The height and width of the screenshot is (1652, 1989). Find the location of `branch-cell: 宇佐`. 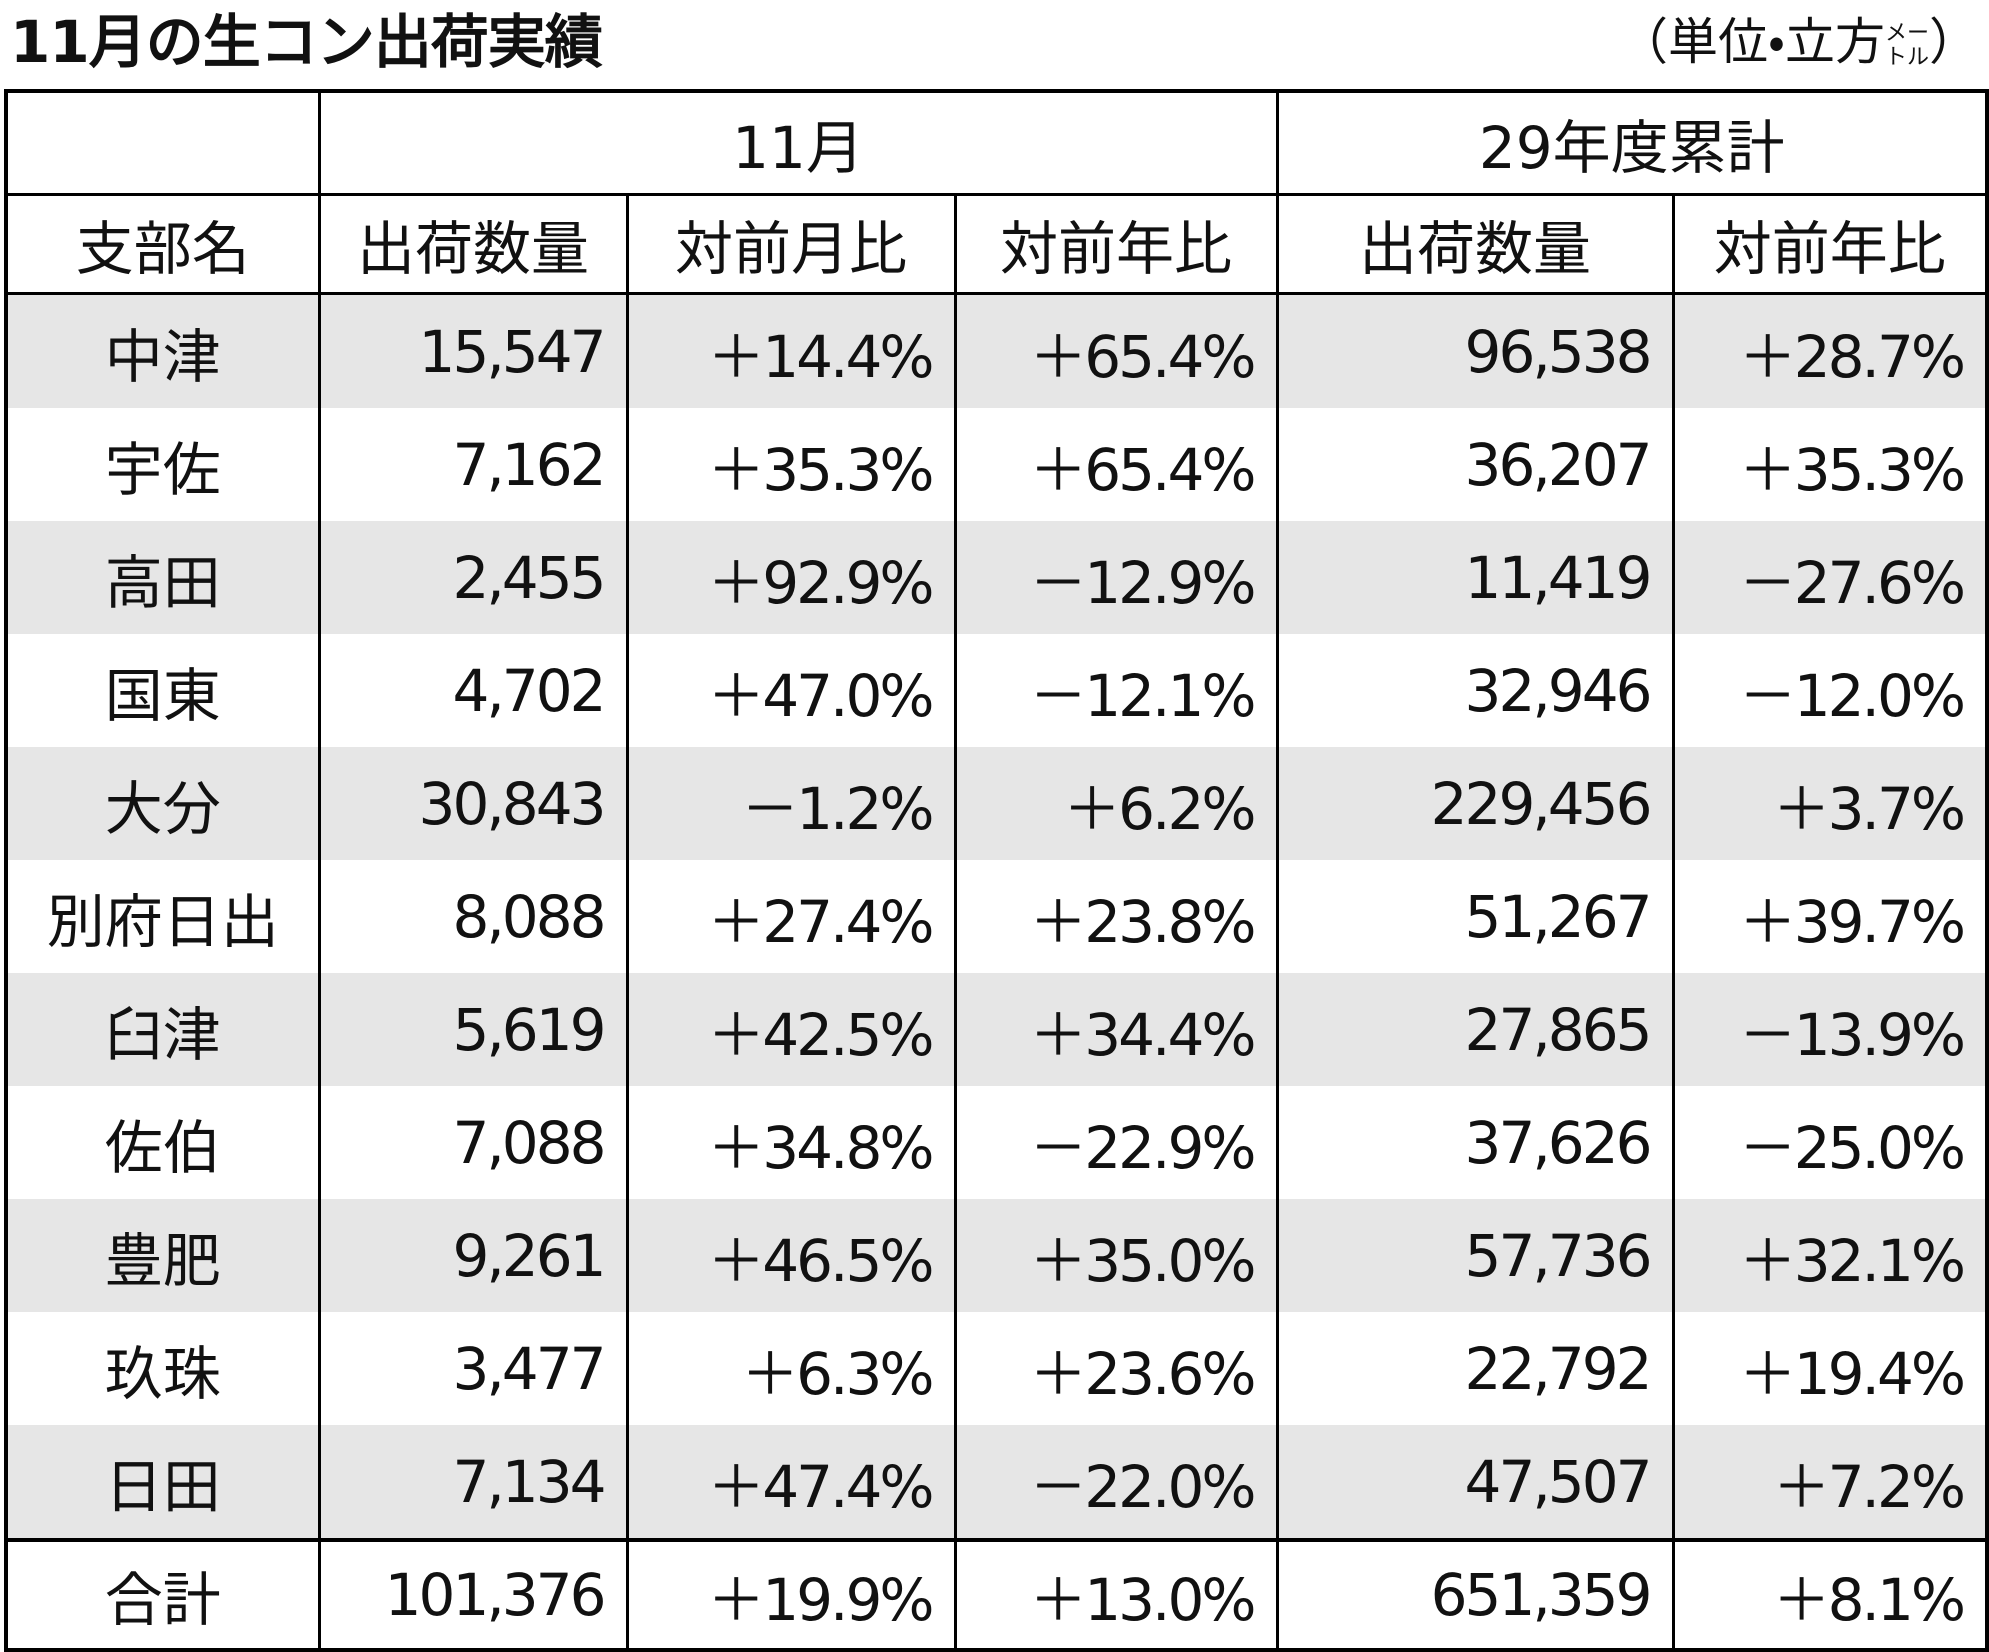

branch-cell: 宇佐 is located at coordinates (162, 464).